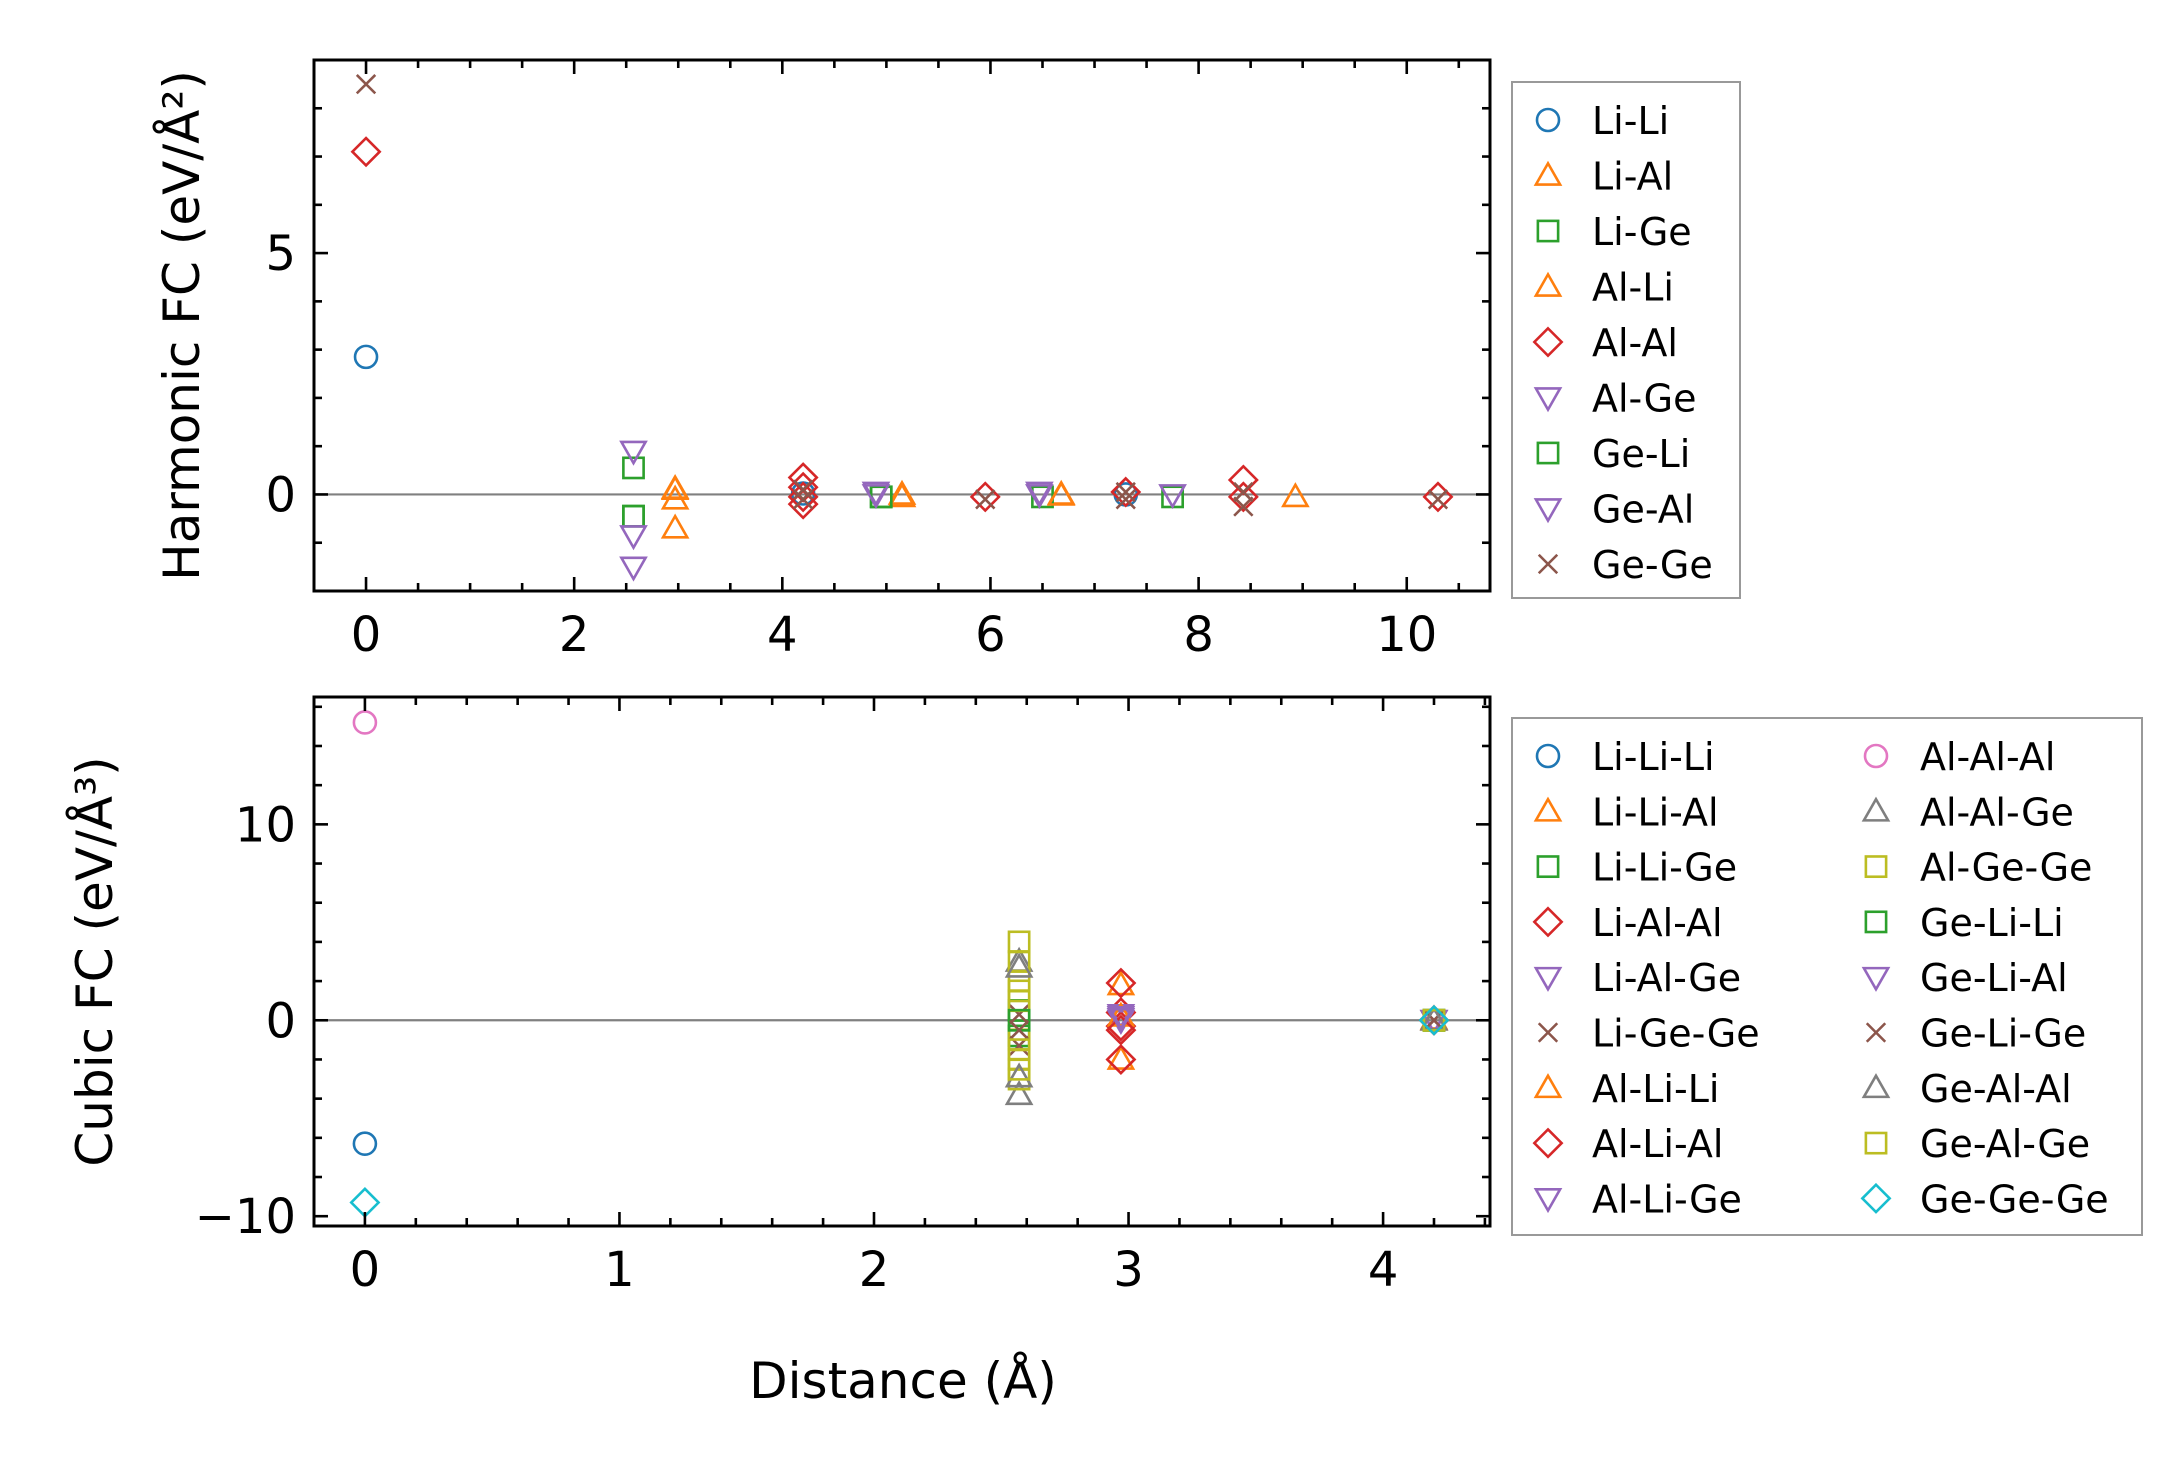 Image resolution: width=2178 pixels, height=1460 pixels. I want to click on legend-item: Li-Ge, so click(1614, 232).